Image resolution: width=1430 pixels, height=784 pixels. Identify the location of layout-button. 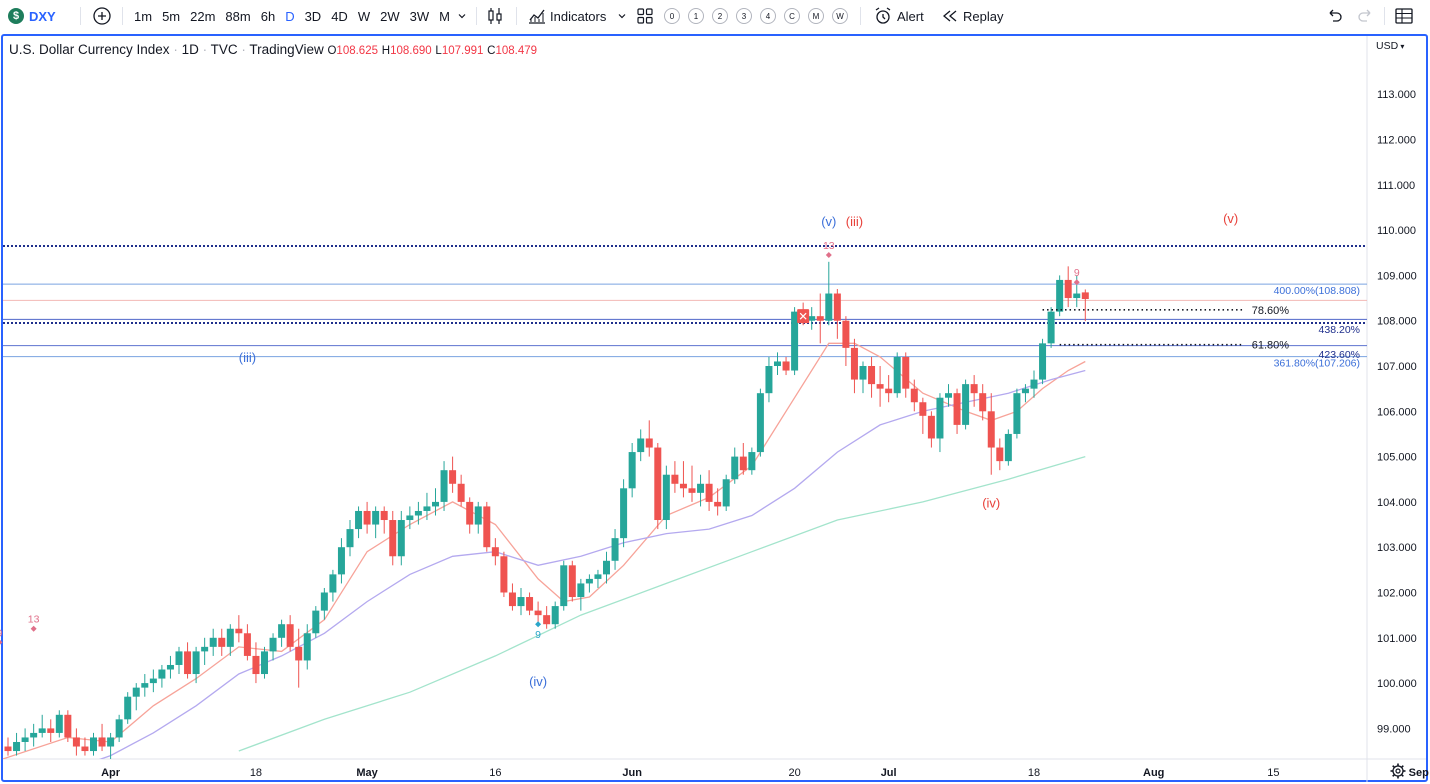
(645, 16).